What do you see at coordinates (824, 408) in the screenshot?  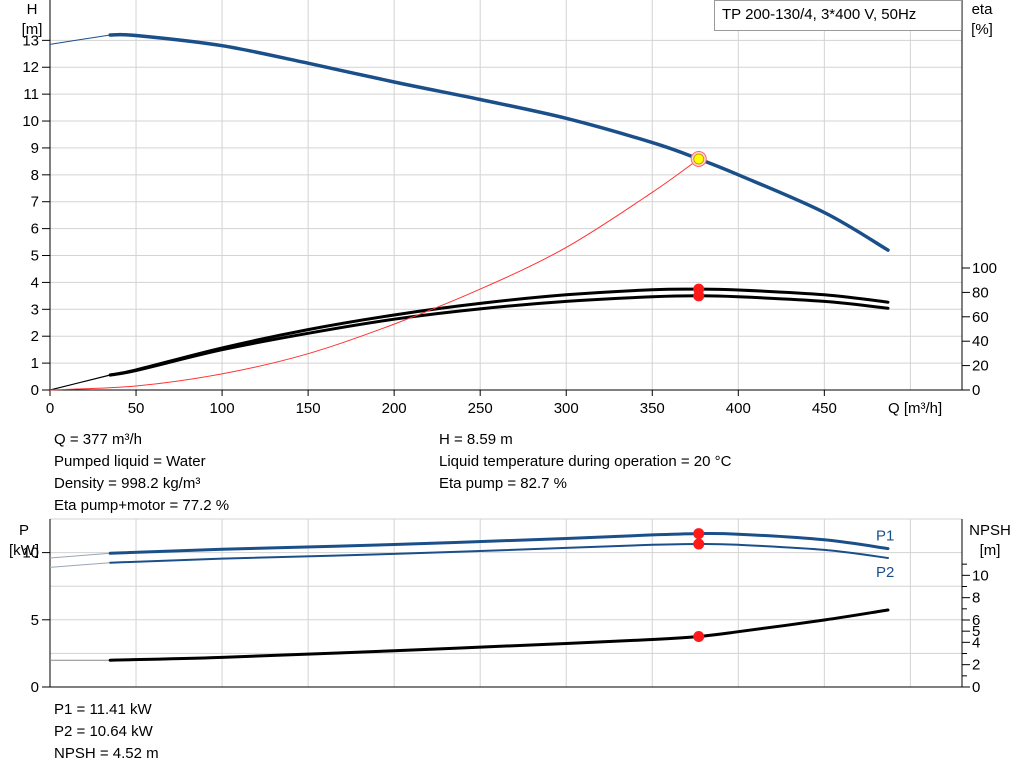 I see `x-tick-label: 450` at bounding box center [824, 408].